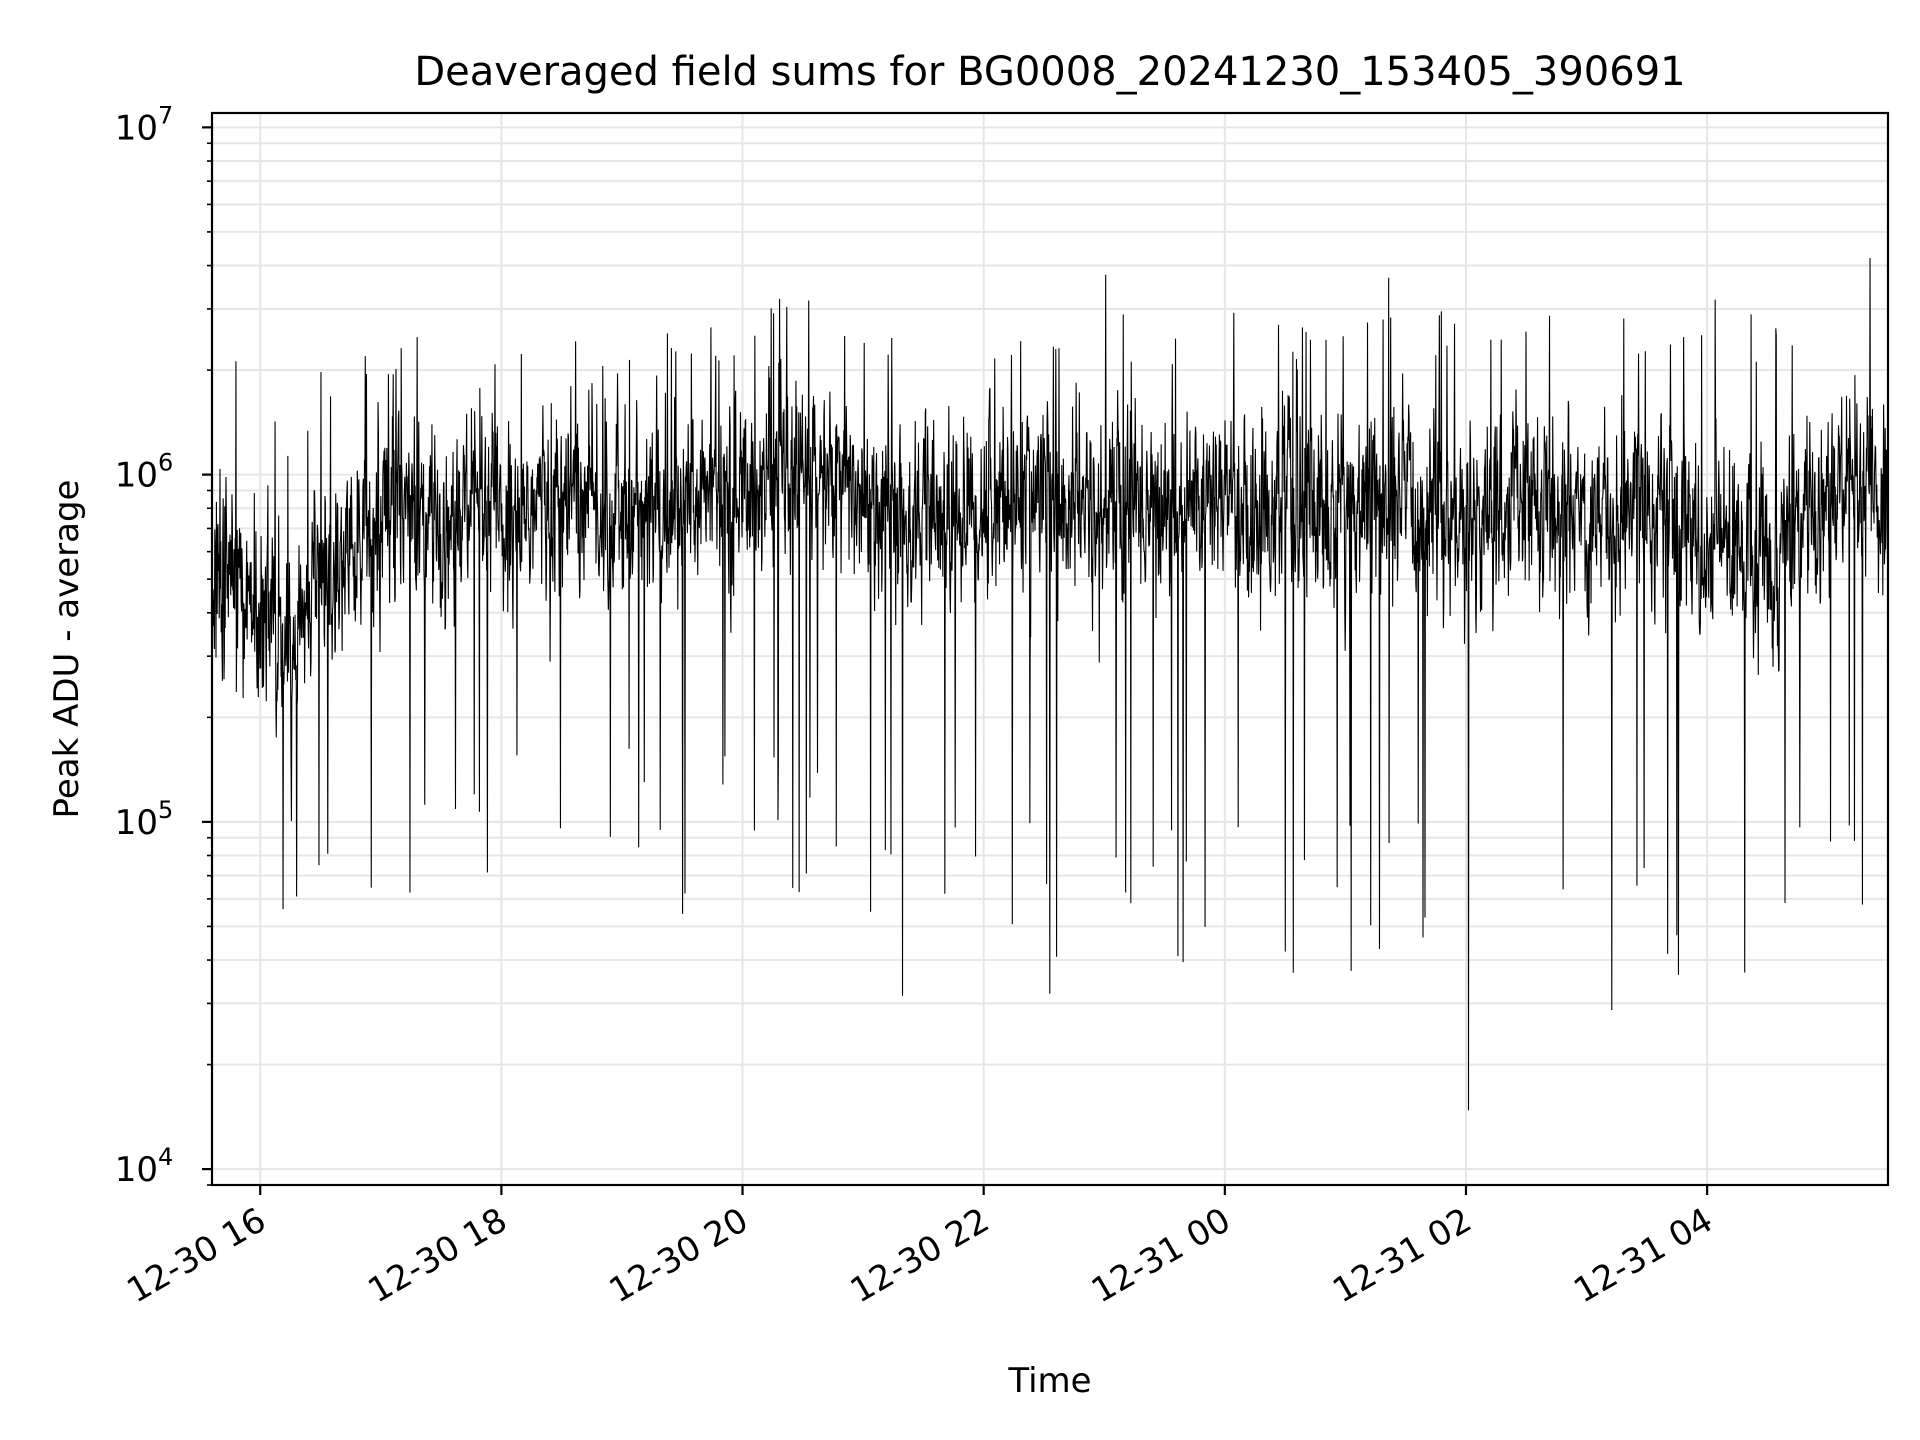 This screenshot has height=1440, width=1920. I want to click on y-tick-label: 10⁵, so click(144, 819).